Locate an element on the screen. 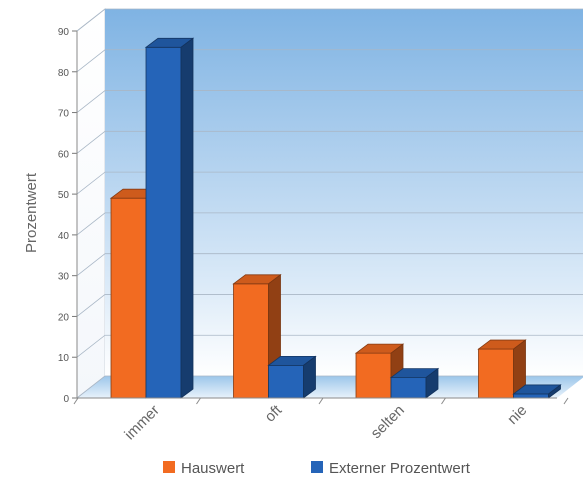  y-tick-label: 90 is located at coordinates (64, 32).